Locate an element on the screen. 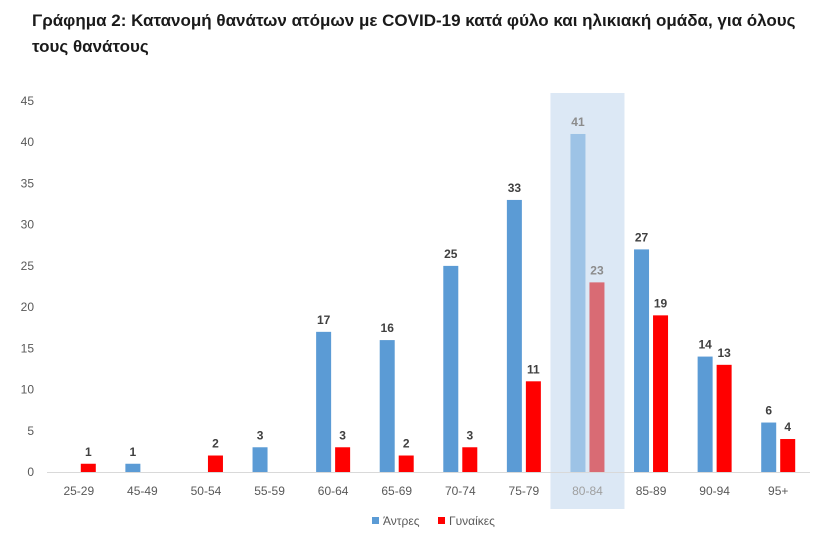  data-label: 33 is located at coordinates (515, 188).